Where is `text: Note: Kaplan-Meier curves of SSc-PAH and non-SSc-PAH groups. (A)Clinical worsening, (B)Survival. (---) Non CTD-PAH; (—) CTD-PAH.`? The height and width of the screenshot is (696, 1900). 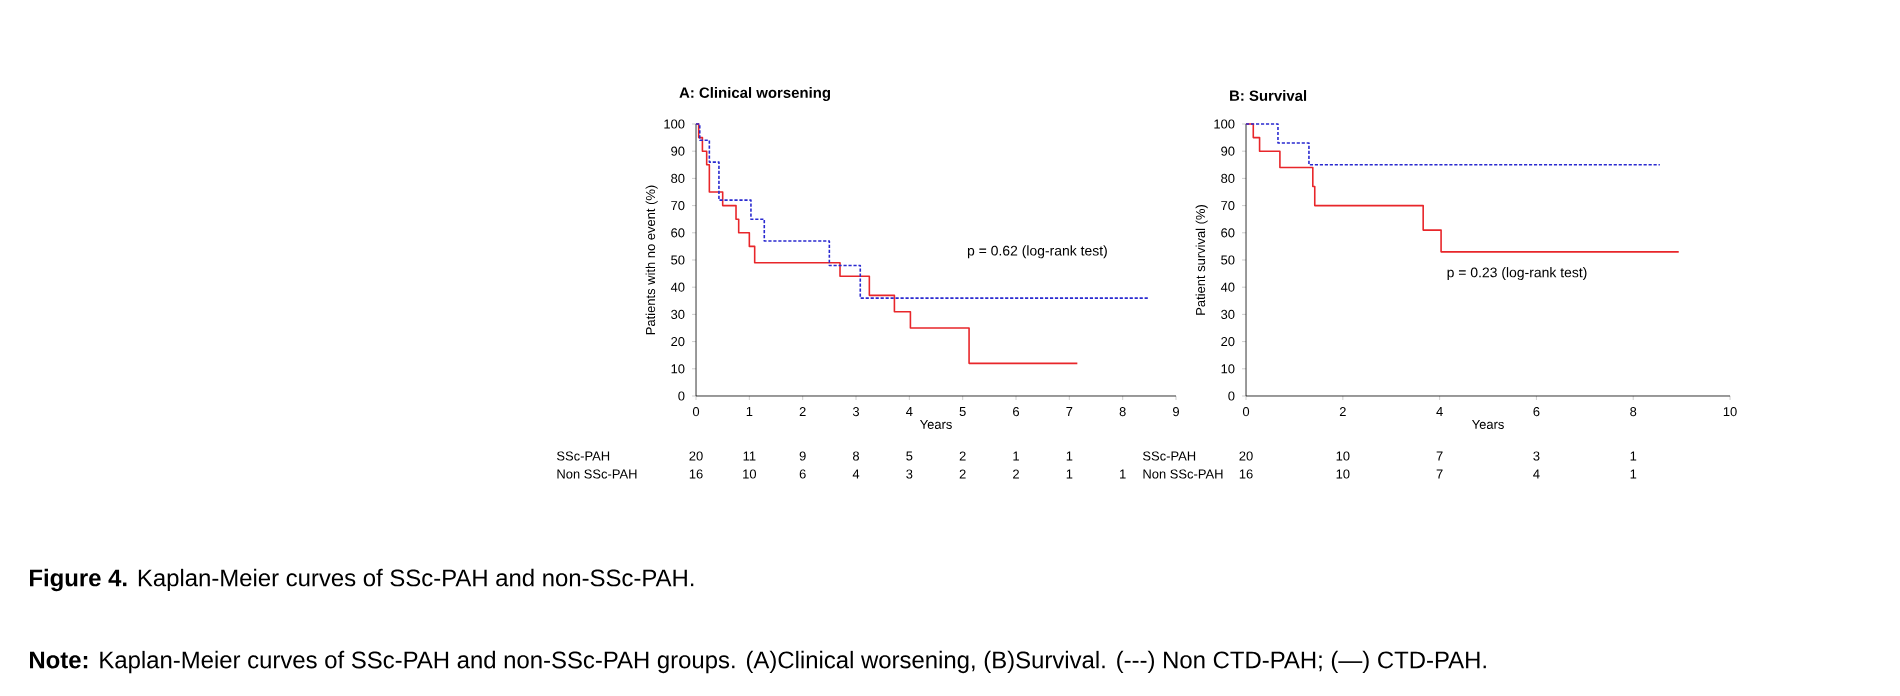
text: Note: Kaplan-Meier curves of SSc-PAH and non-SSc-PAH groups. (A)Clinical worsening, (B)Survival. (---) Non CTD-PAH; (—) CTD-PAH. is located at coordinates (758, 662).